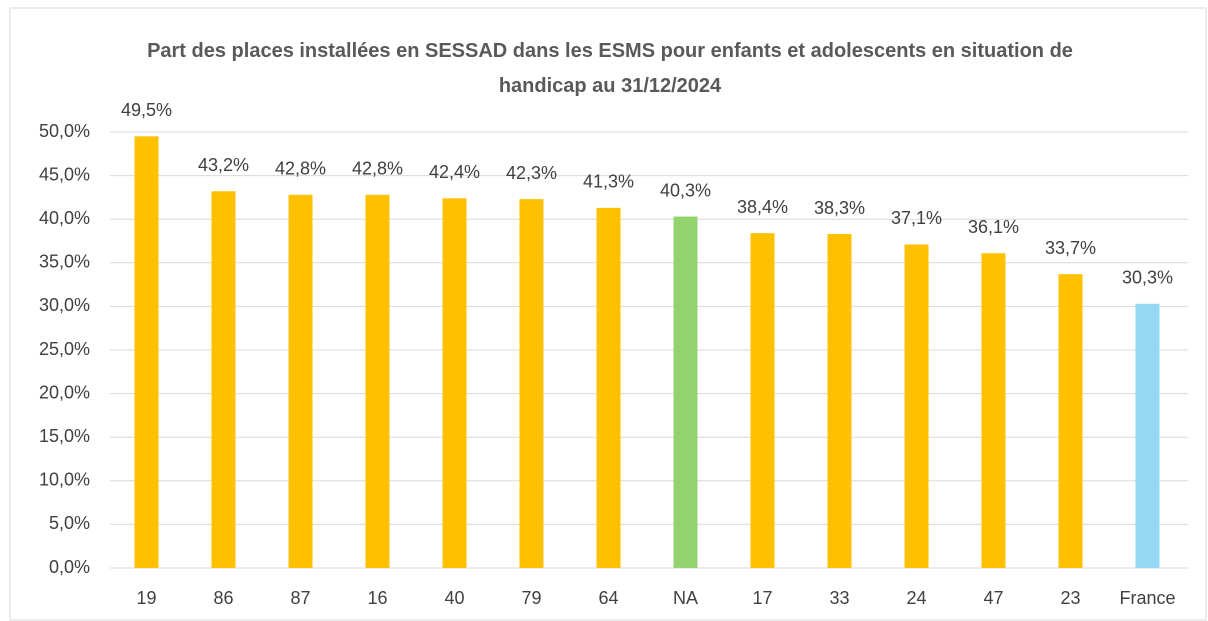 This screenshot has height=621, width=1208. What do you see at coordinates (454, 172) in the screenshot?
I see `data-label: 42,4%` at bounding box center [454, 172].